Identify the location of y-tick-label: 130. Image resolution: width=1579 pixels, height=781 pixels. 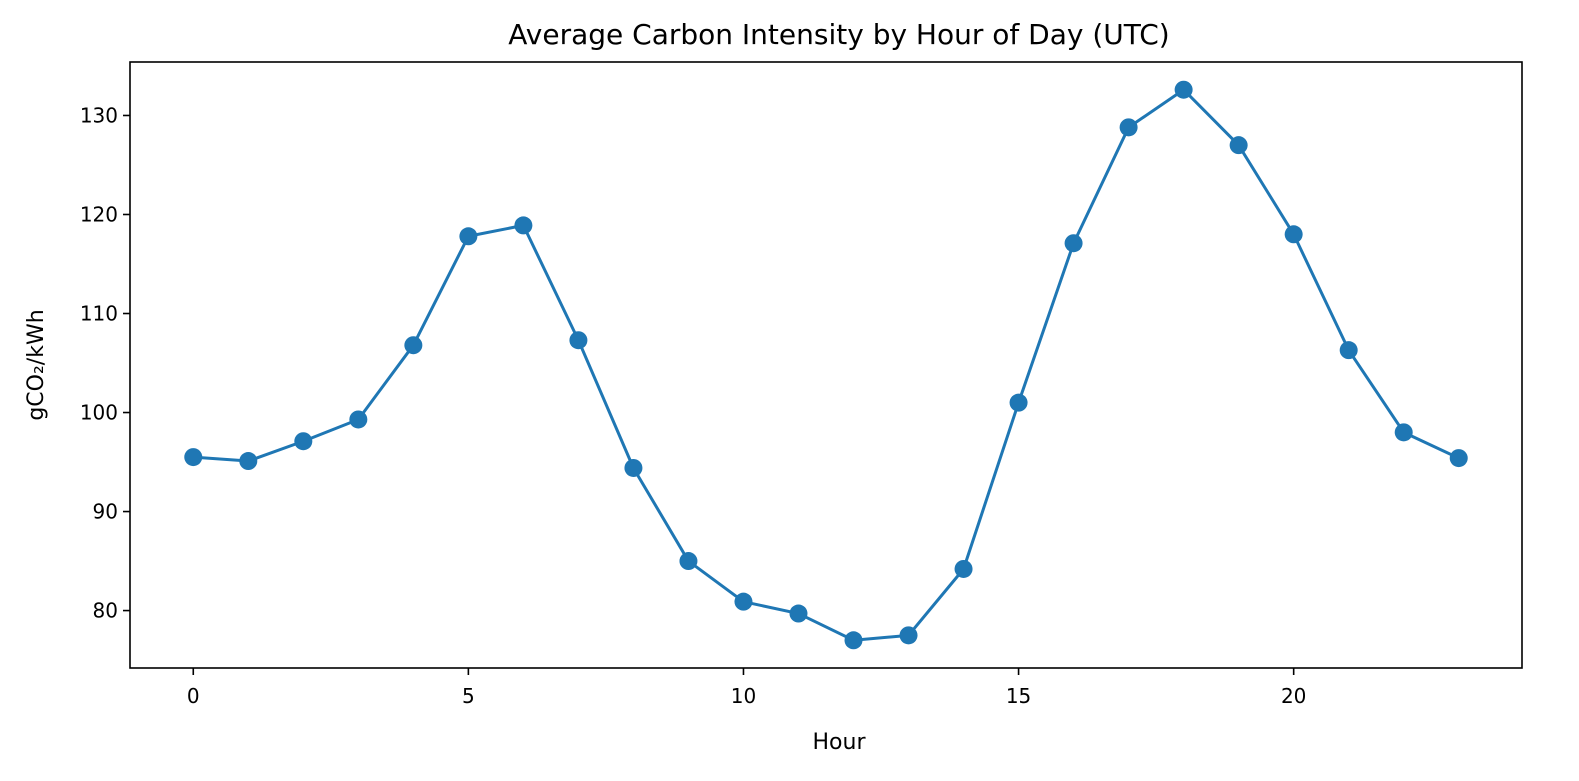
(99, 115).